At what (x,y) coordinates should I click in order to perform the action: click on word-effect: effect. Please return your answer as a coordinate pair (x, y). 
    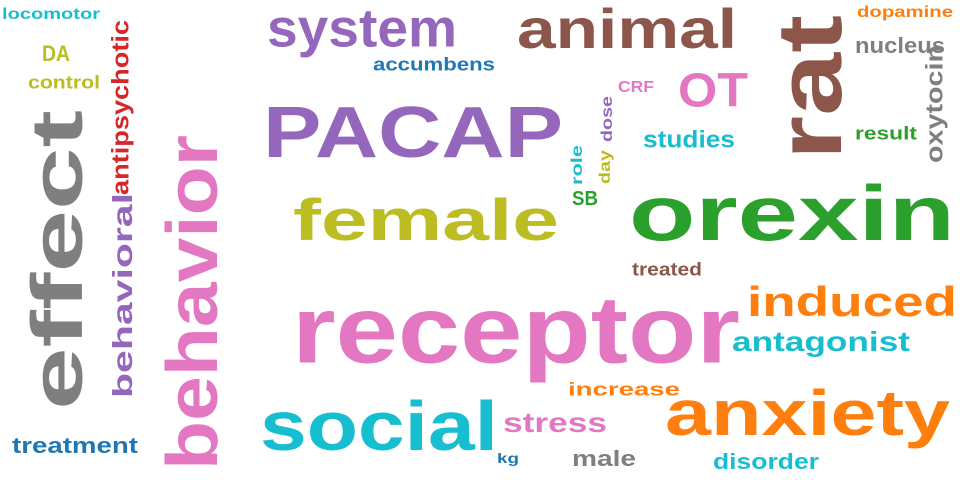
    Looking at the image, I should click on (58, 260).